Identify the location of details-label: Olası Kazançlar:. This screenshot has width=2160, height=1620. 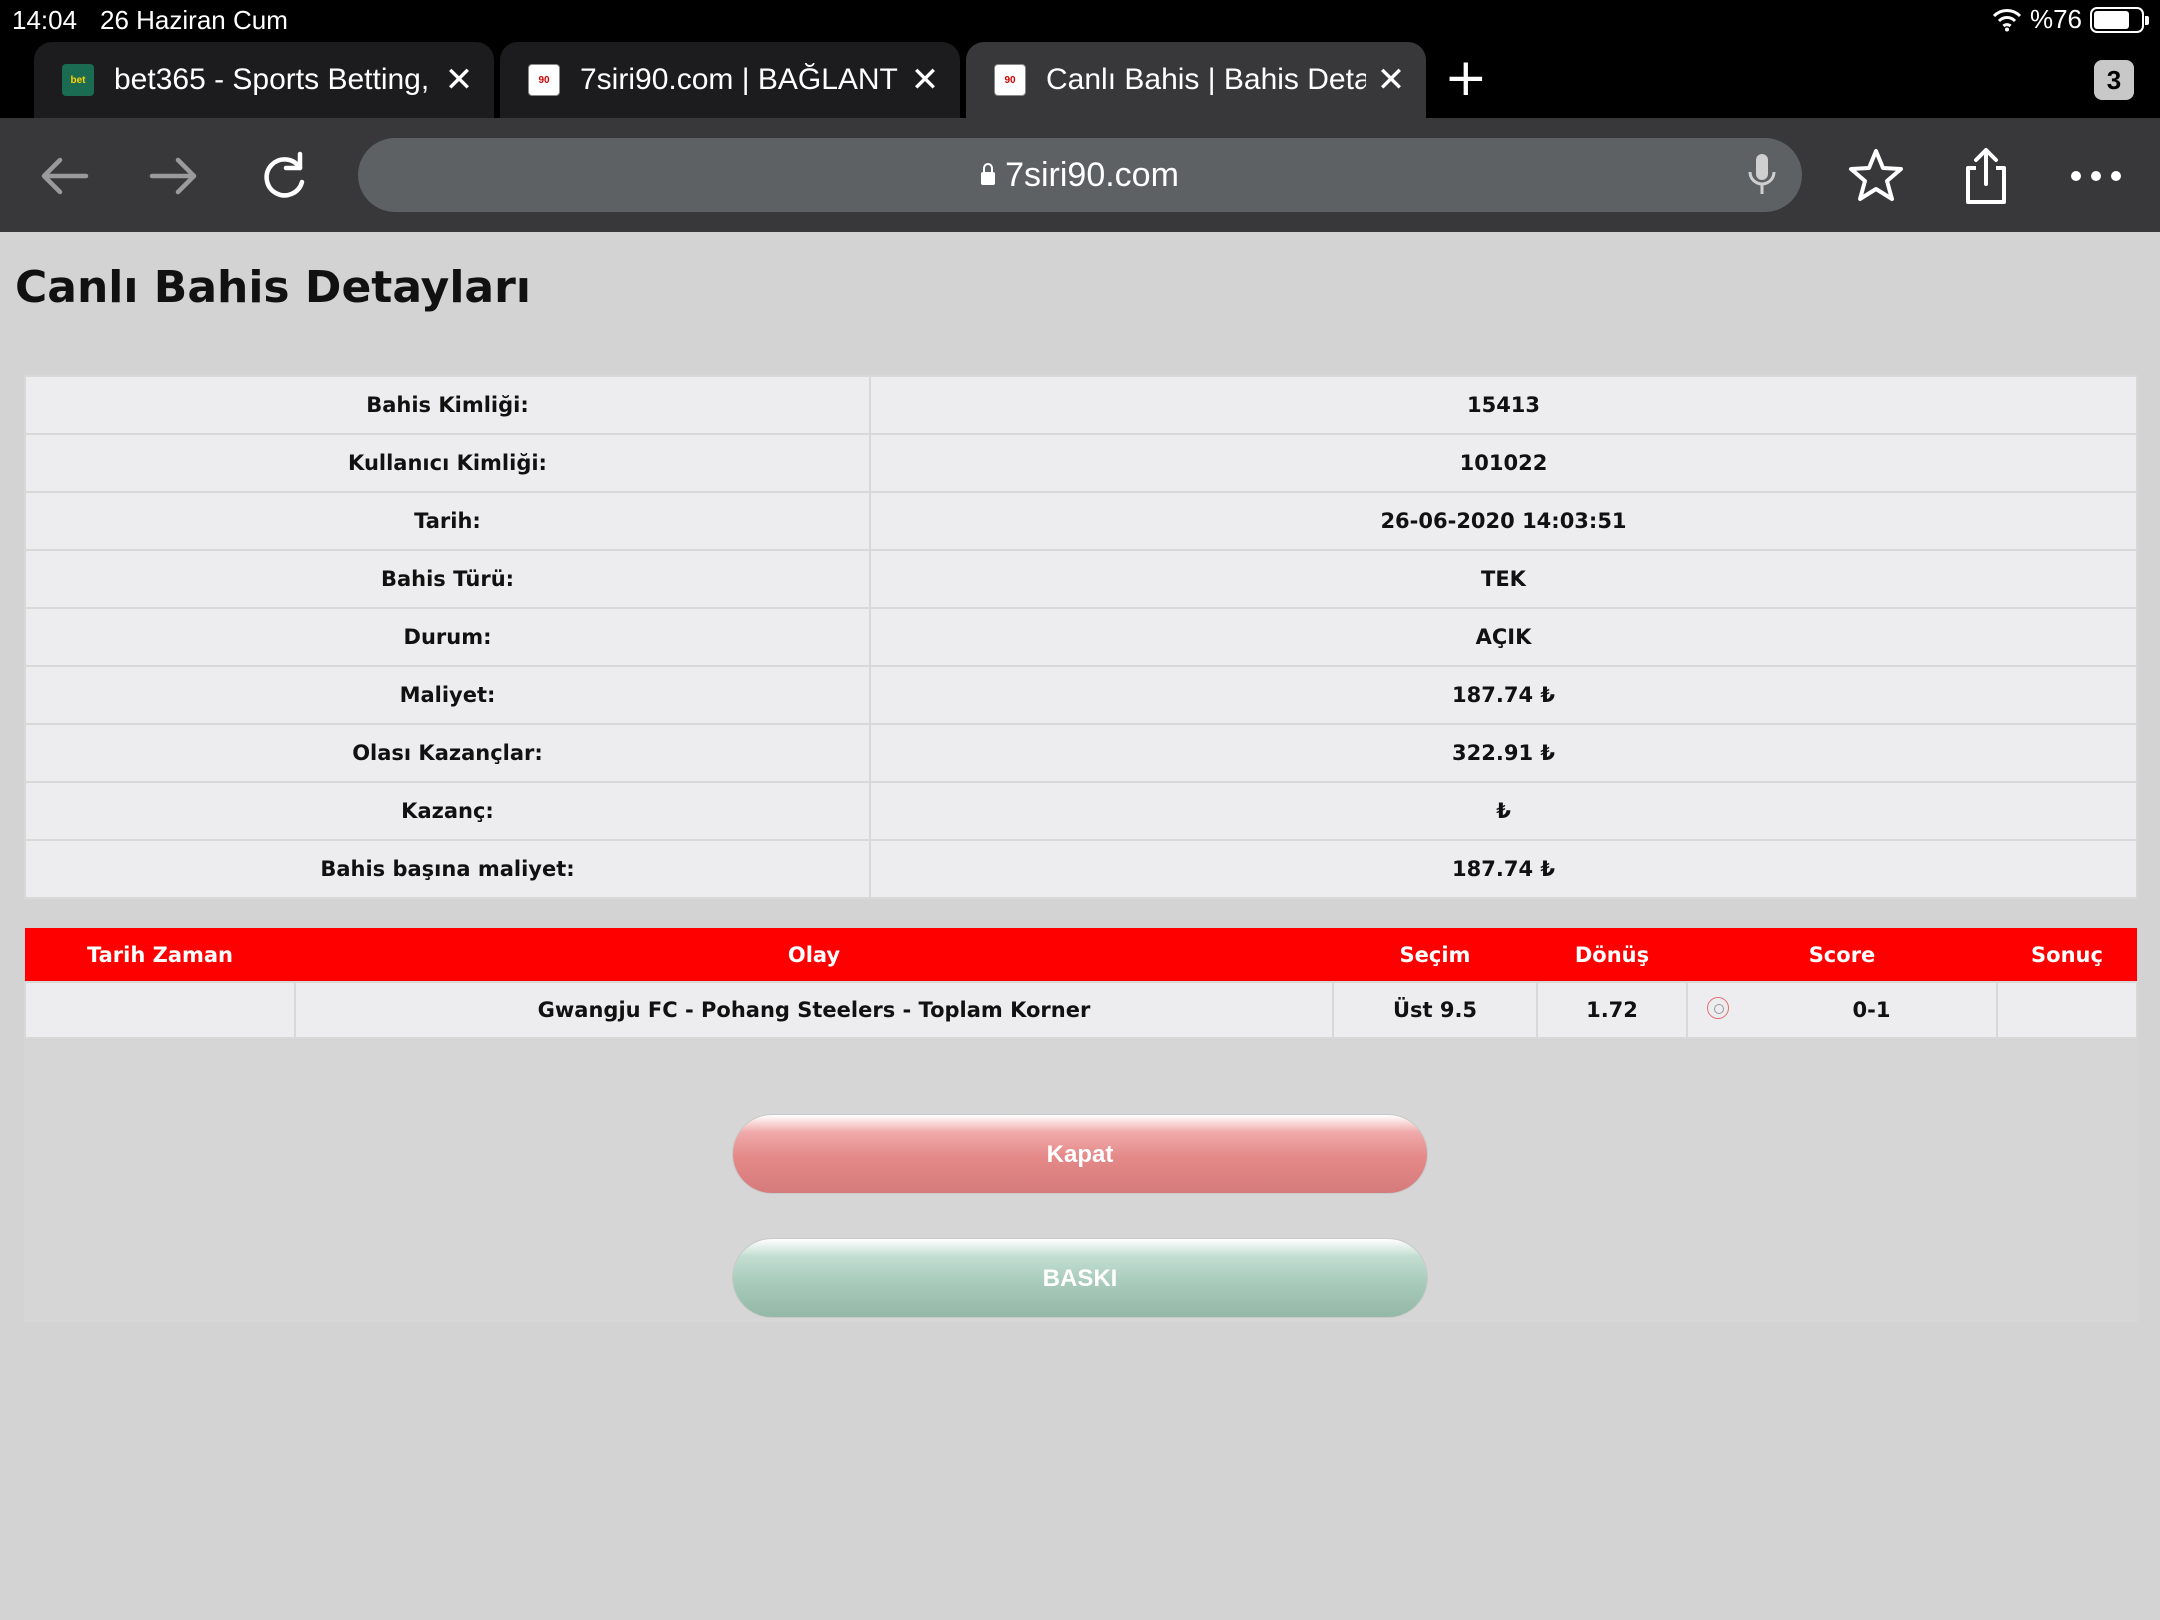
(447, 753).